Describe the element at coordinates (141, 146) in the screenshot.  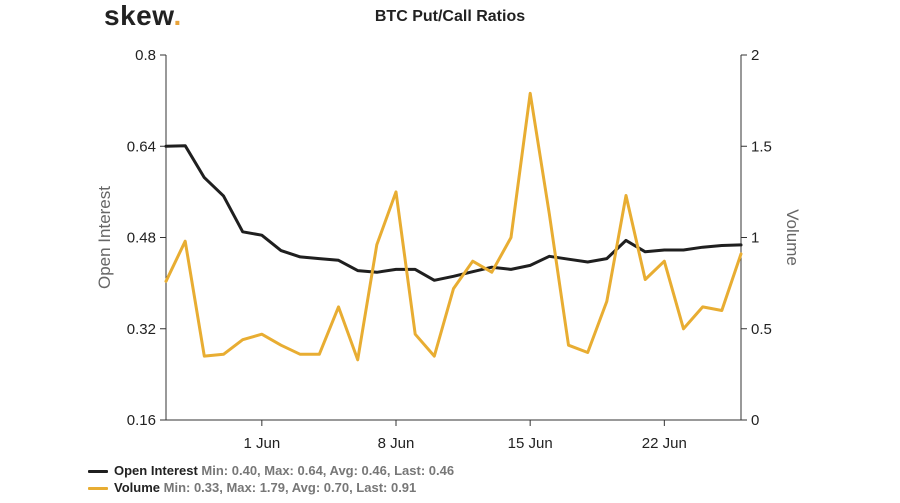
I see `y-left-tick-label: 0.64` at that location.